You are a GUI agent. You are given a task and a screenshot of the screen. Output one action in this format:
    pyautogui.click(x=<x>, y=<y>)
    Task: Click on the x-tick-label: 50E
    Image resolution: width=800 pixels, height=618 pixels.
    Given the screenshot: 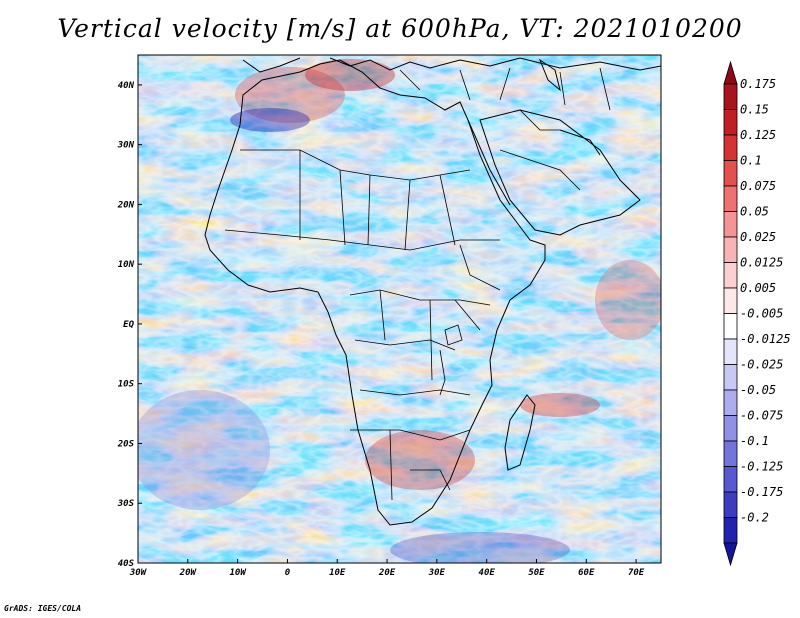 What is the action you would take?
    pyautogui.click(x=536, y=573)
    